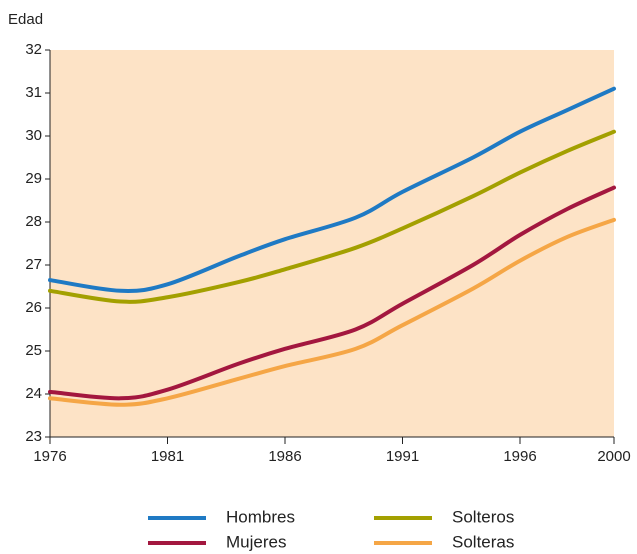 Image resolution: width=637 pixels, height=554 pixels. What do you see at coordinates (613, 456) in the screenshot?
I see `x-tick-label: 2000` at bounding box center [613, 456].